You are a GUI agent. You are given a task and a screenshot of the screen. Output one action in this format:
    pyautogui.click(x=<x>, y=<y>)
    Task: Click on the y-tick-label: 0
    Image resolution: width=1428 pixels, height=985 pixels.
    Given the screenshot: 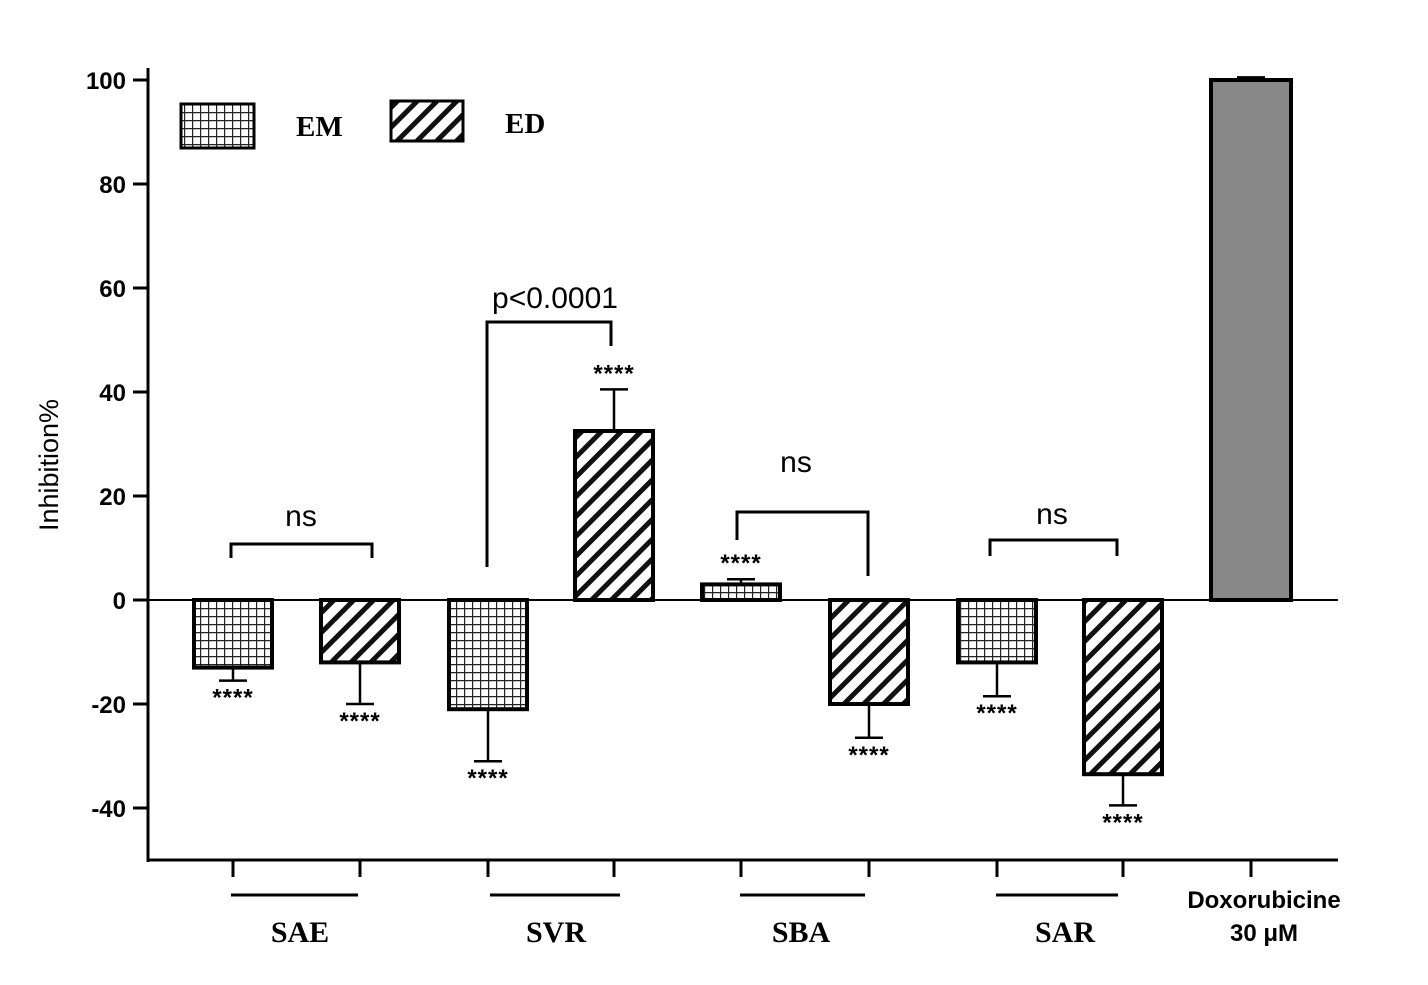 What is the action you would take?
    pyautogui.click(x=119, y=601)
    